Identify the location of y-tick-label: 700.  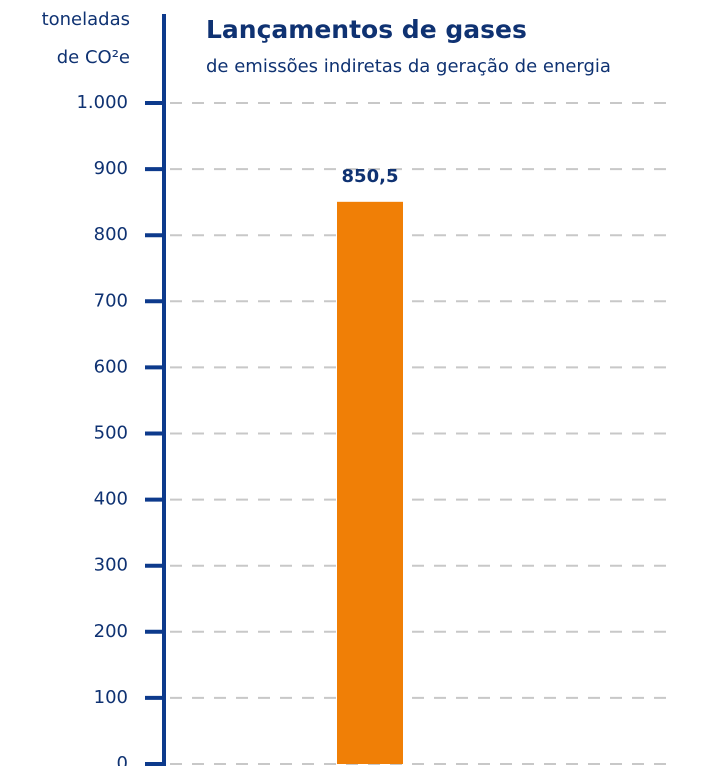
(111, 300).